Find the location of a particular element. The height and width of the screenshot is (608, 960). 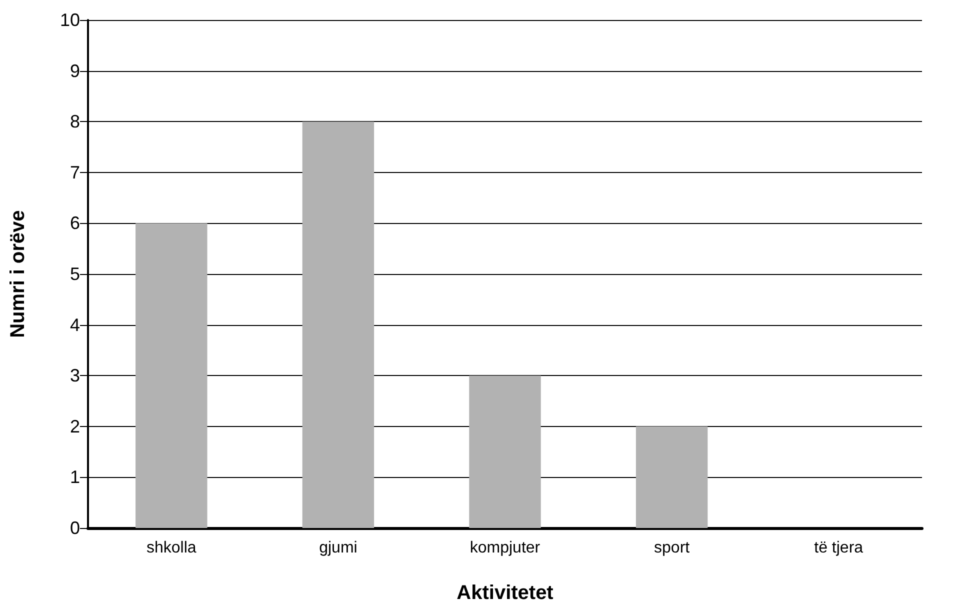

x-tick-label: kompjuter is located at coordinates (505, 548).